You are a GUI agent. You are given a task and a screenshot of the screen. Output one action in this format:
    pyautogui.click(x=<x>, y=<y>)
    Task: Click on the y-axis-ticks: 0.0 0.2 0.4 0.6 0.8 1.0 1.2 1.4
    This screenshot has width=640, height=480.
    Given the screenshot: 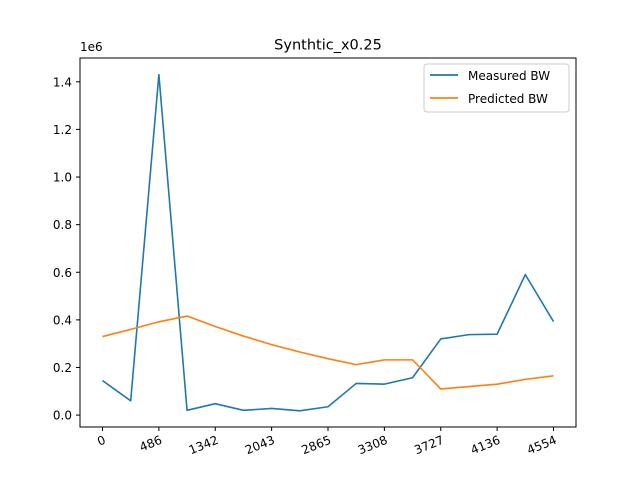 What is the action you would take?
    pyautogui.click(x=66, y=249)
    